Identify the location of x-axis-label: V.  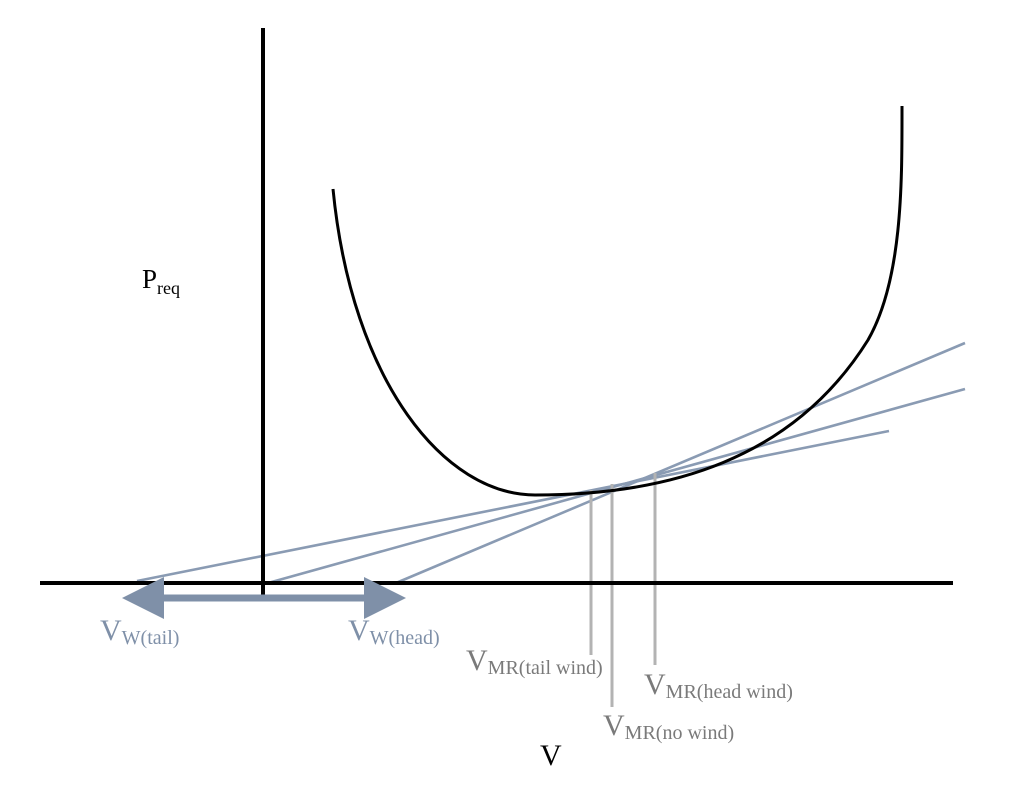
(551, 755).